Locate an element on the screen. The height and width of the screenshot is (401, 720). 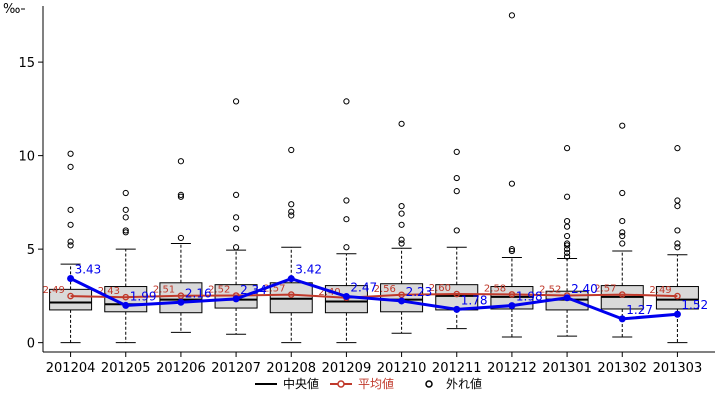
highlight-label: 1.27 is located at coordinates (639, 310).